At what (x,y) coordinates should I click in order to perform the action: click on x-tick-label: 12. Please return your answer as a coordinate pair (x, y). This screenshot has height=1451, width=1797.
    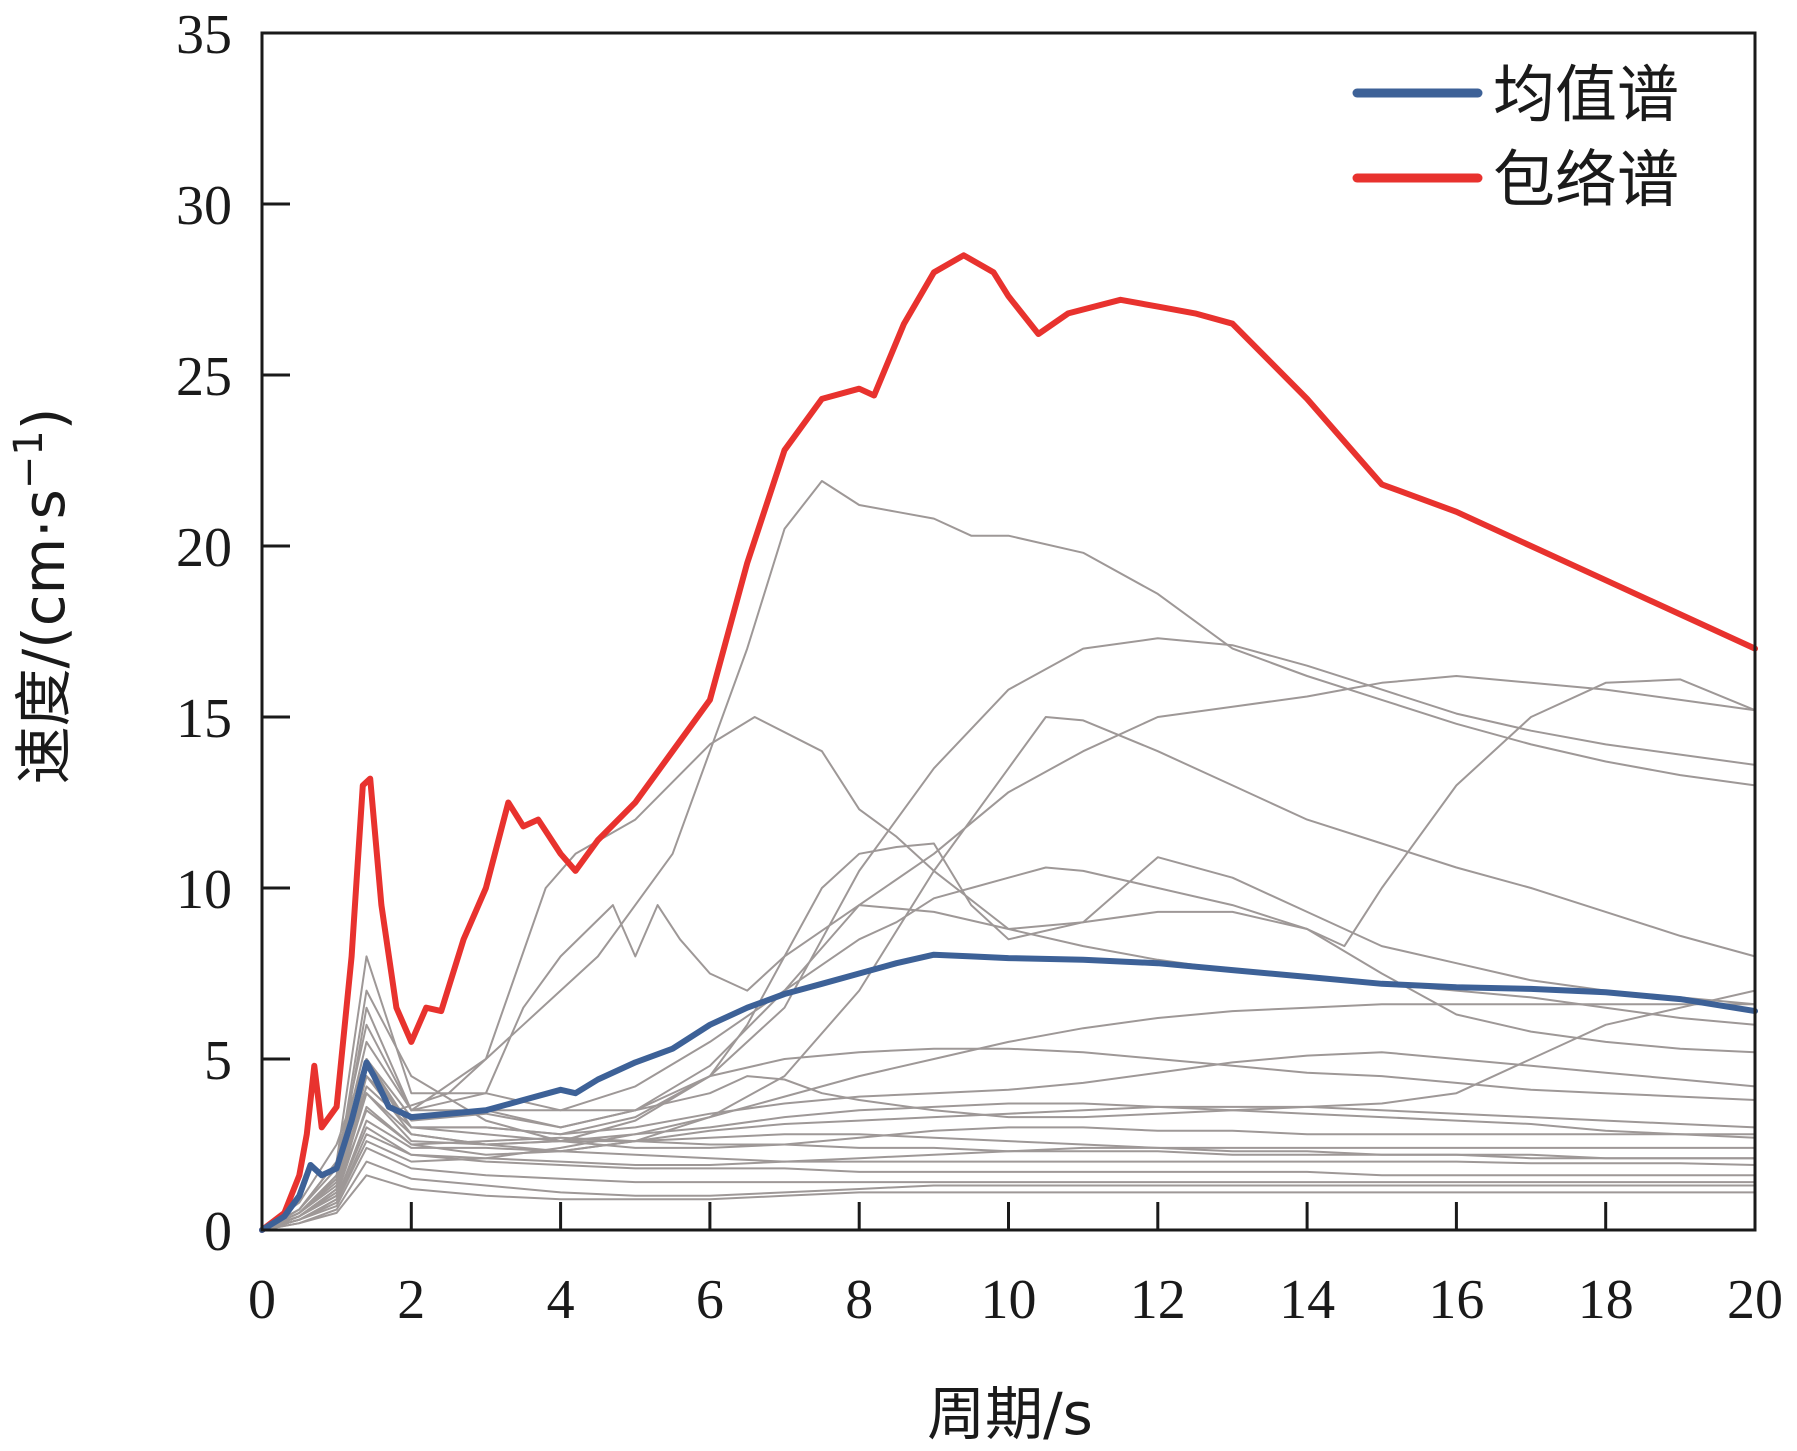
    Looking at the image, I should click on (1158, 1300).